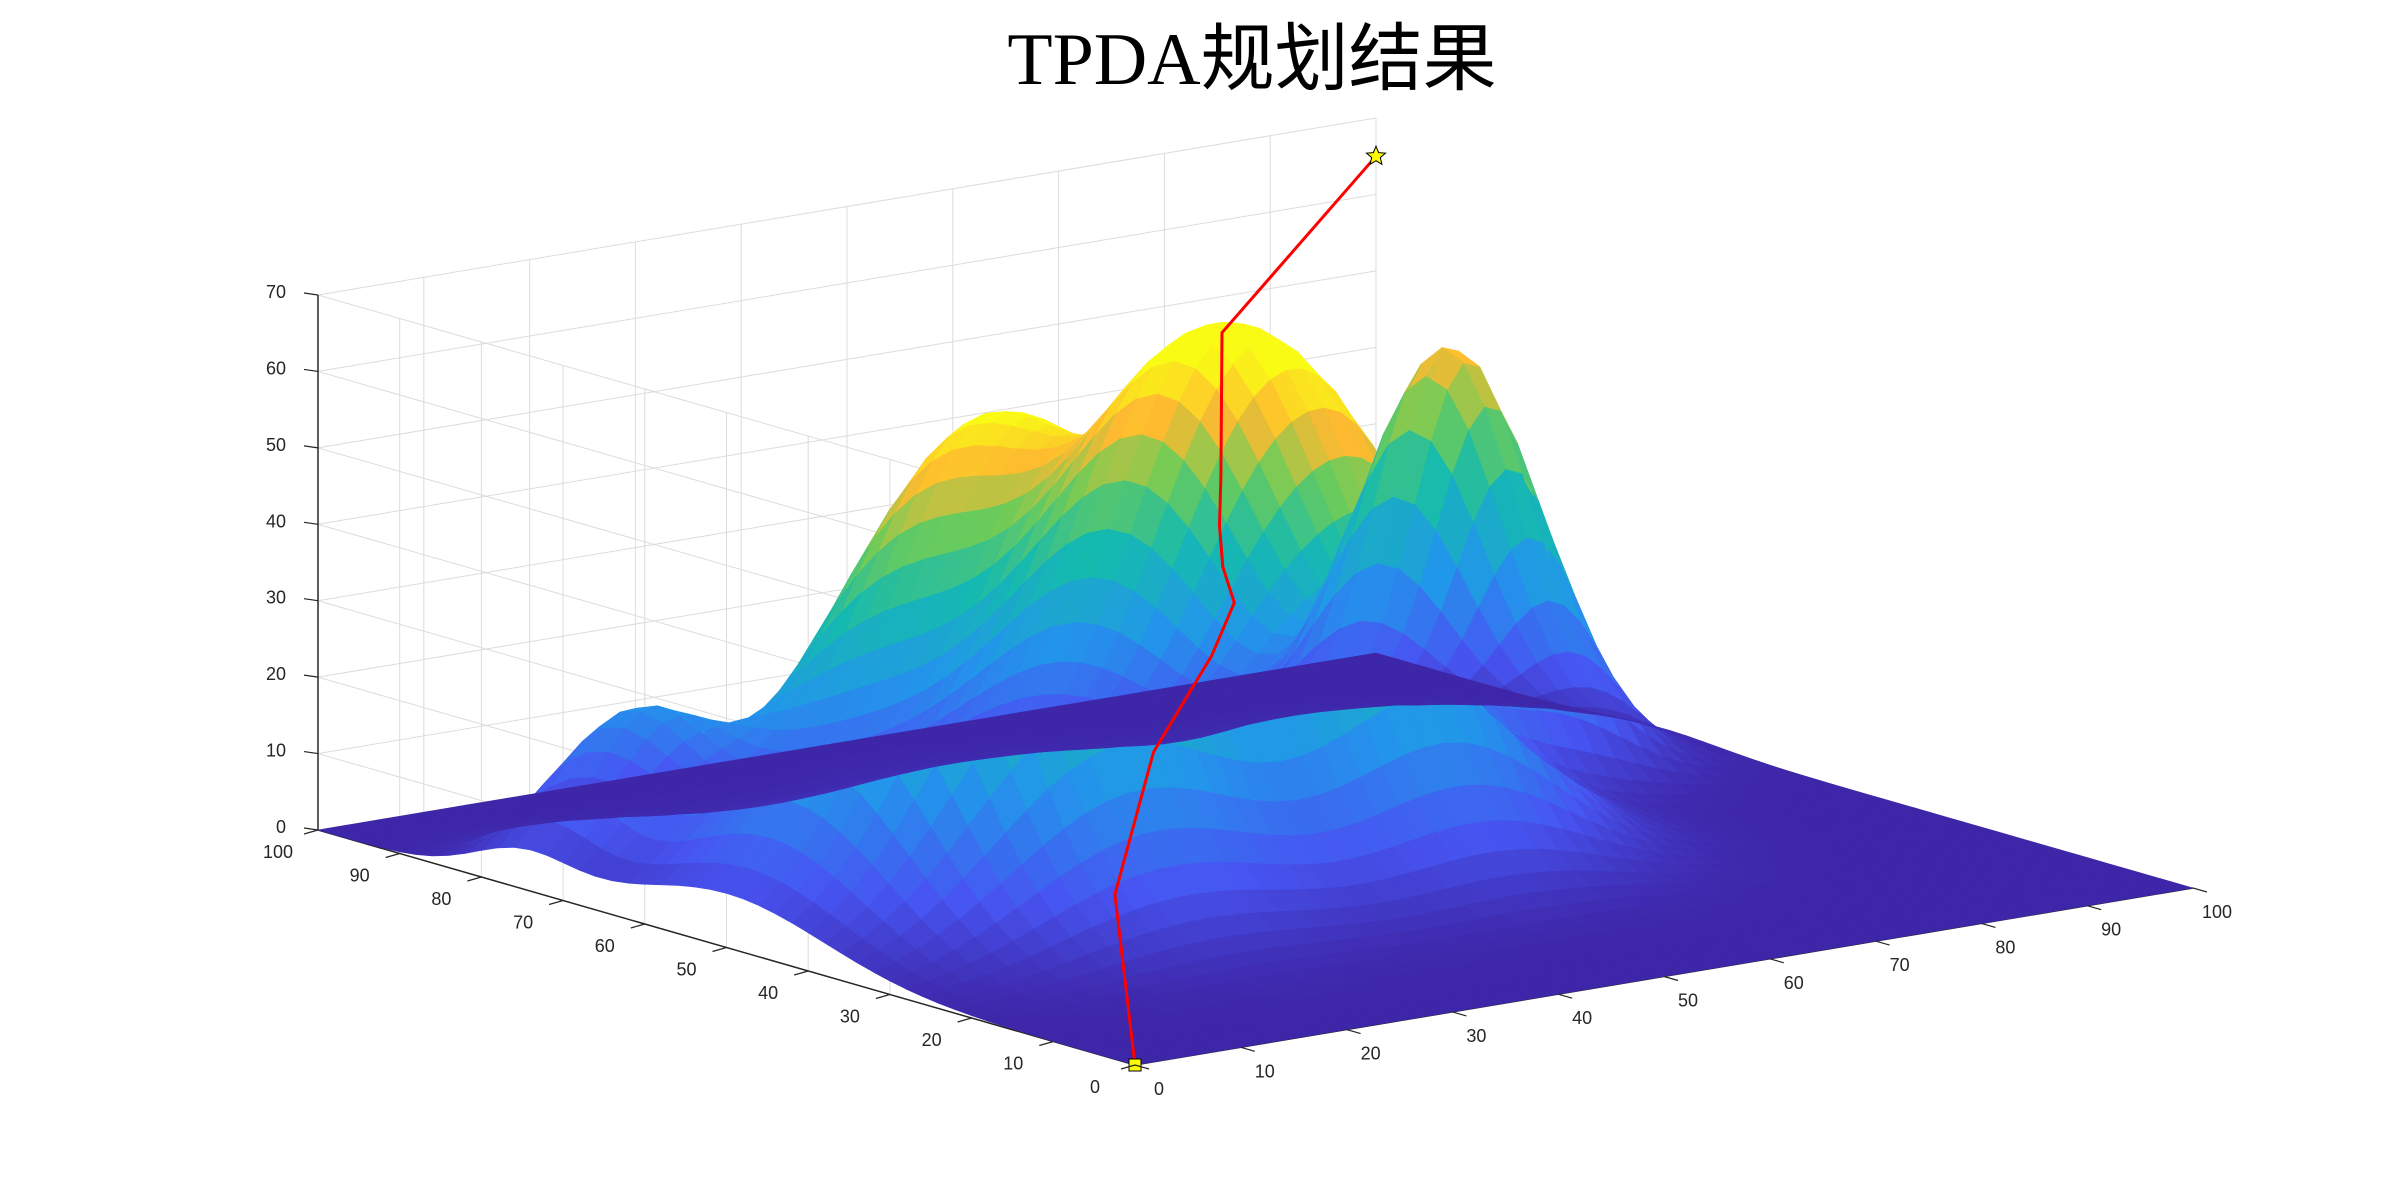 This screenshot has height=1197, width=2400. Describe the element at coordinates (281, 827) in the screenshot. I see `z-tick-label: 0` at that location.